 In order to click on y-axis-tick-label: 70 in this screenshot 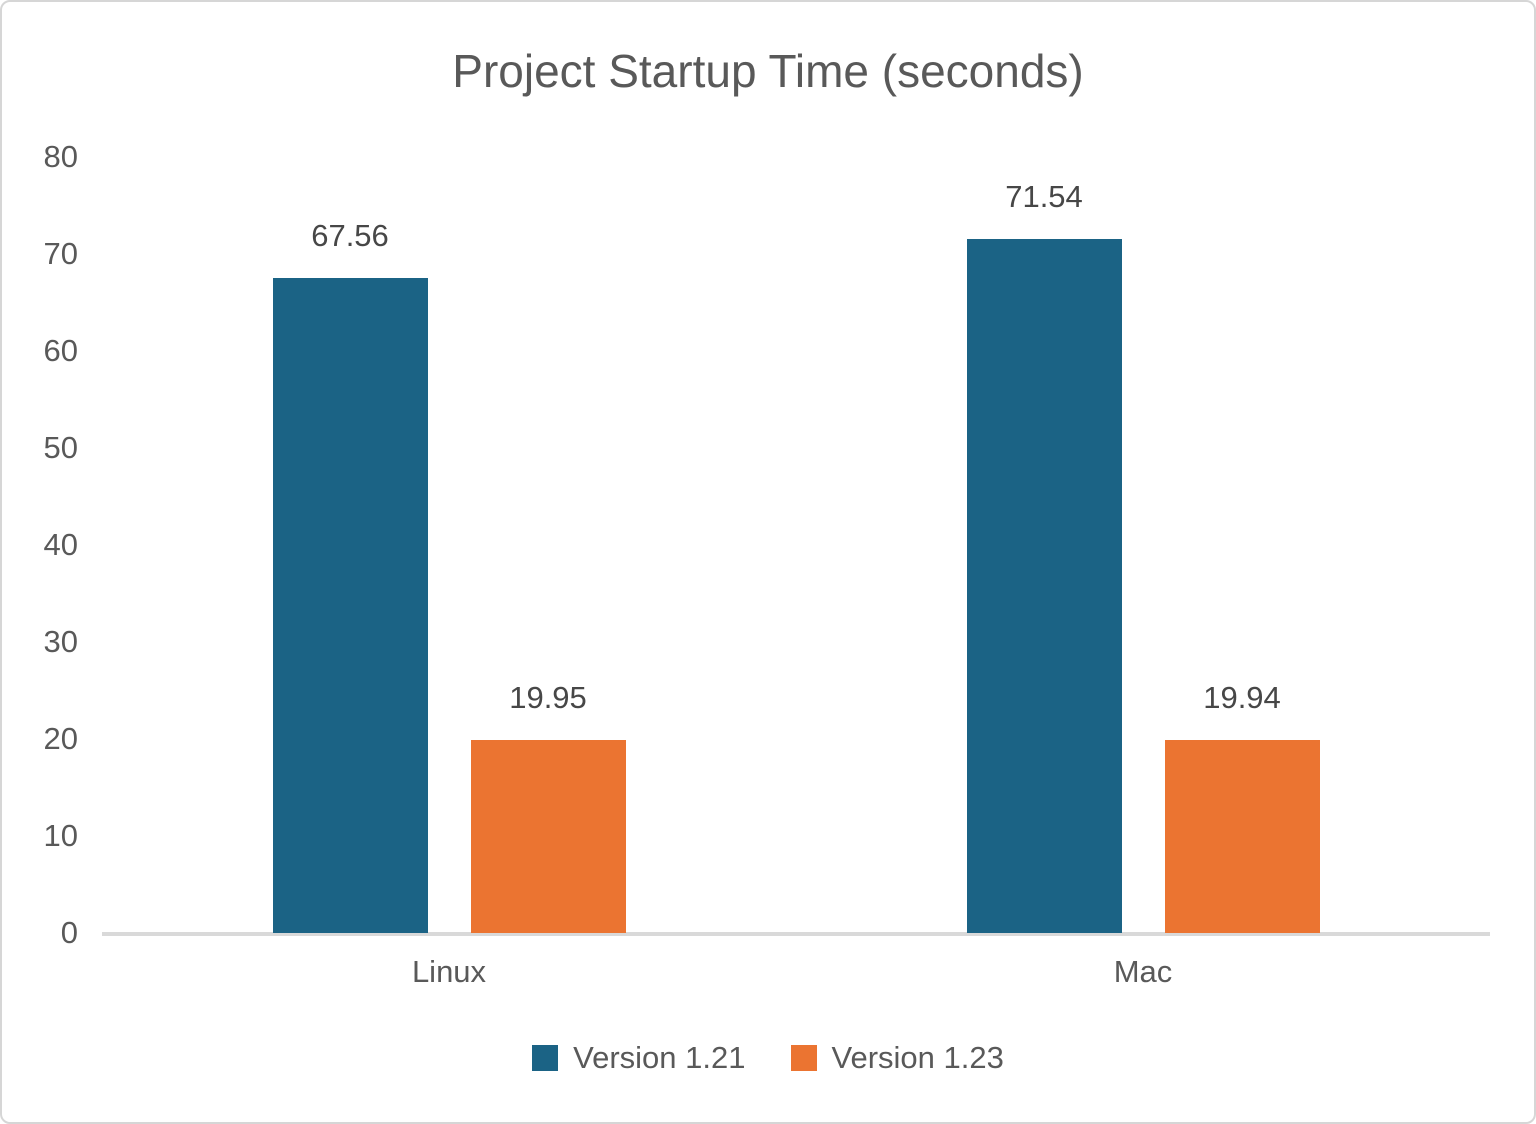, I will do `click(60, 253)`.